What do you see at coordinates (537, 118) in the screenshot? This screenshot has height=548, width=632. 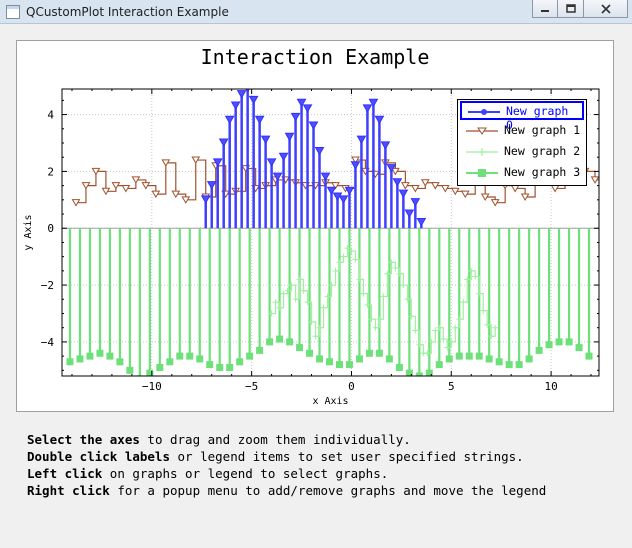 I see `legend-label-graph-0: New graph 0` at bounding box center [537, 118].